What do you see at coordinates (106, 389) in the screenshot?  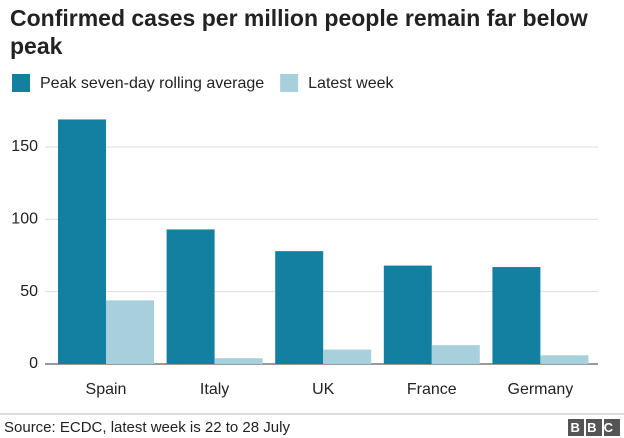 I see `x-tick-label: Spain` at bounding box center [106, 389].